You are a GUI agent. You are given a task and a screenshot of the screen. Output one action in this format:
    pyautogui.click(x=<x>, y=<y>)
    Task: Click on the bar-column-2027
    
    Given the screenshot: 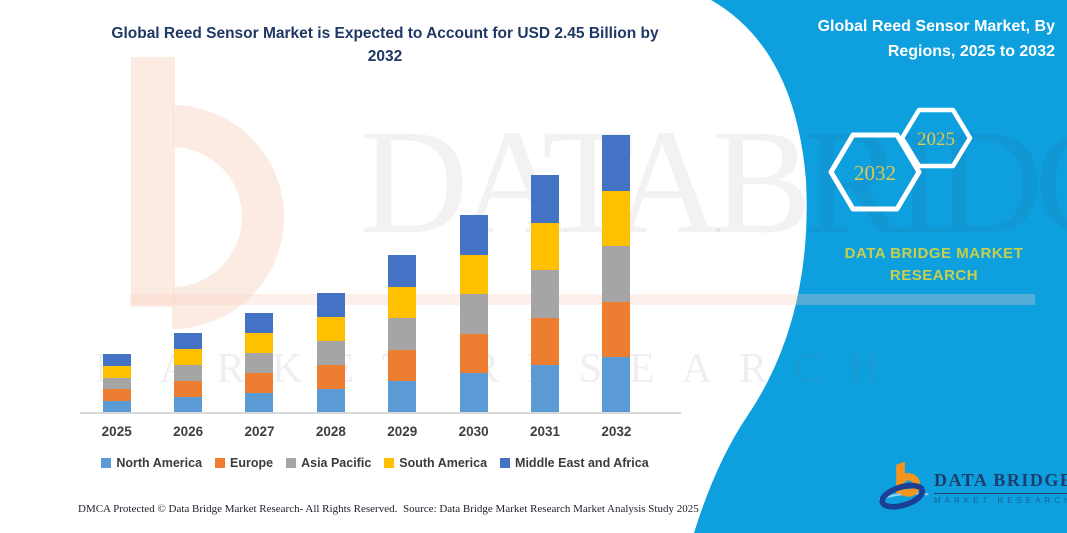 What is the action you would take?
    pyautogui.click(x=259, y=274)
    